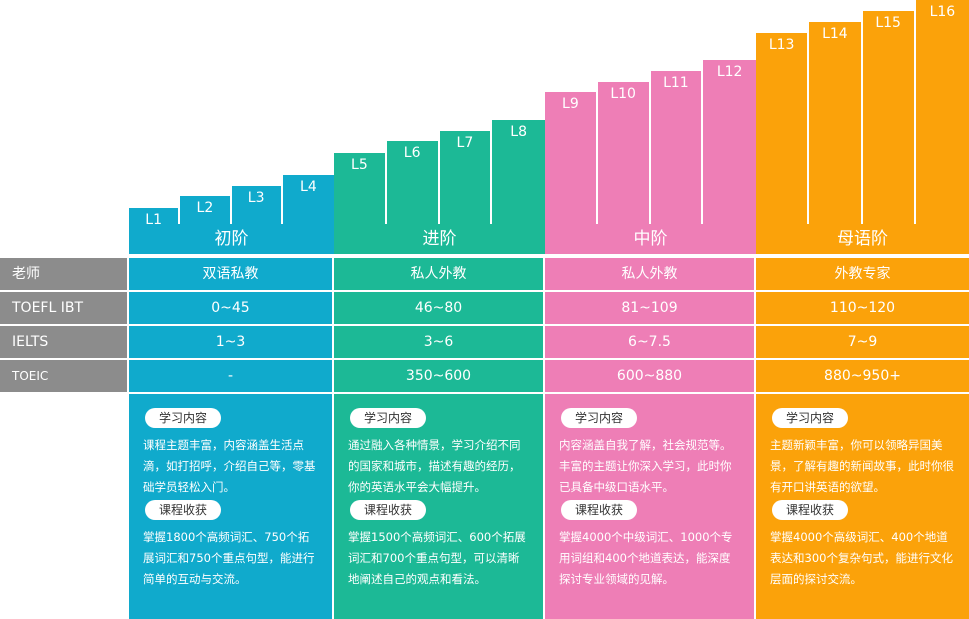 The height and width of the screenshot is (619, 969). I want to click on tier-label-native: 母语阶, so click(862, 239).